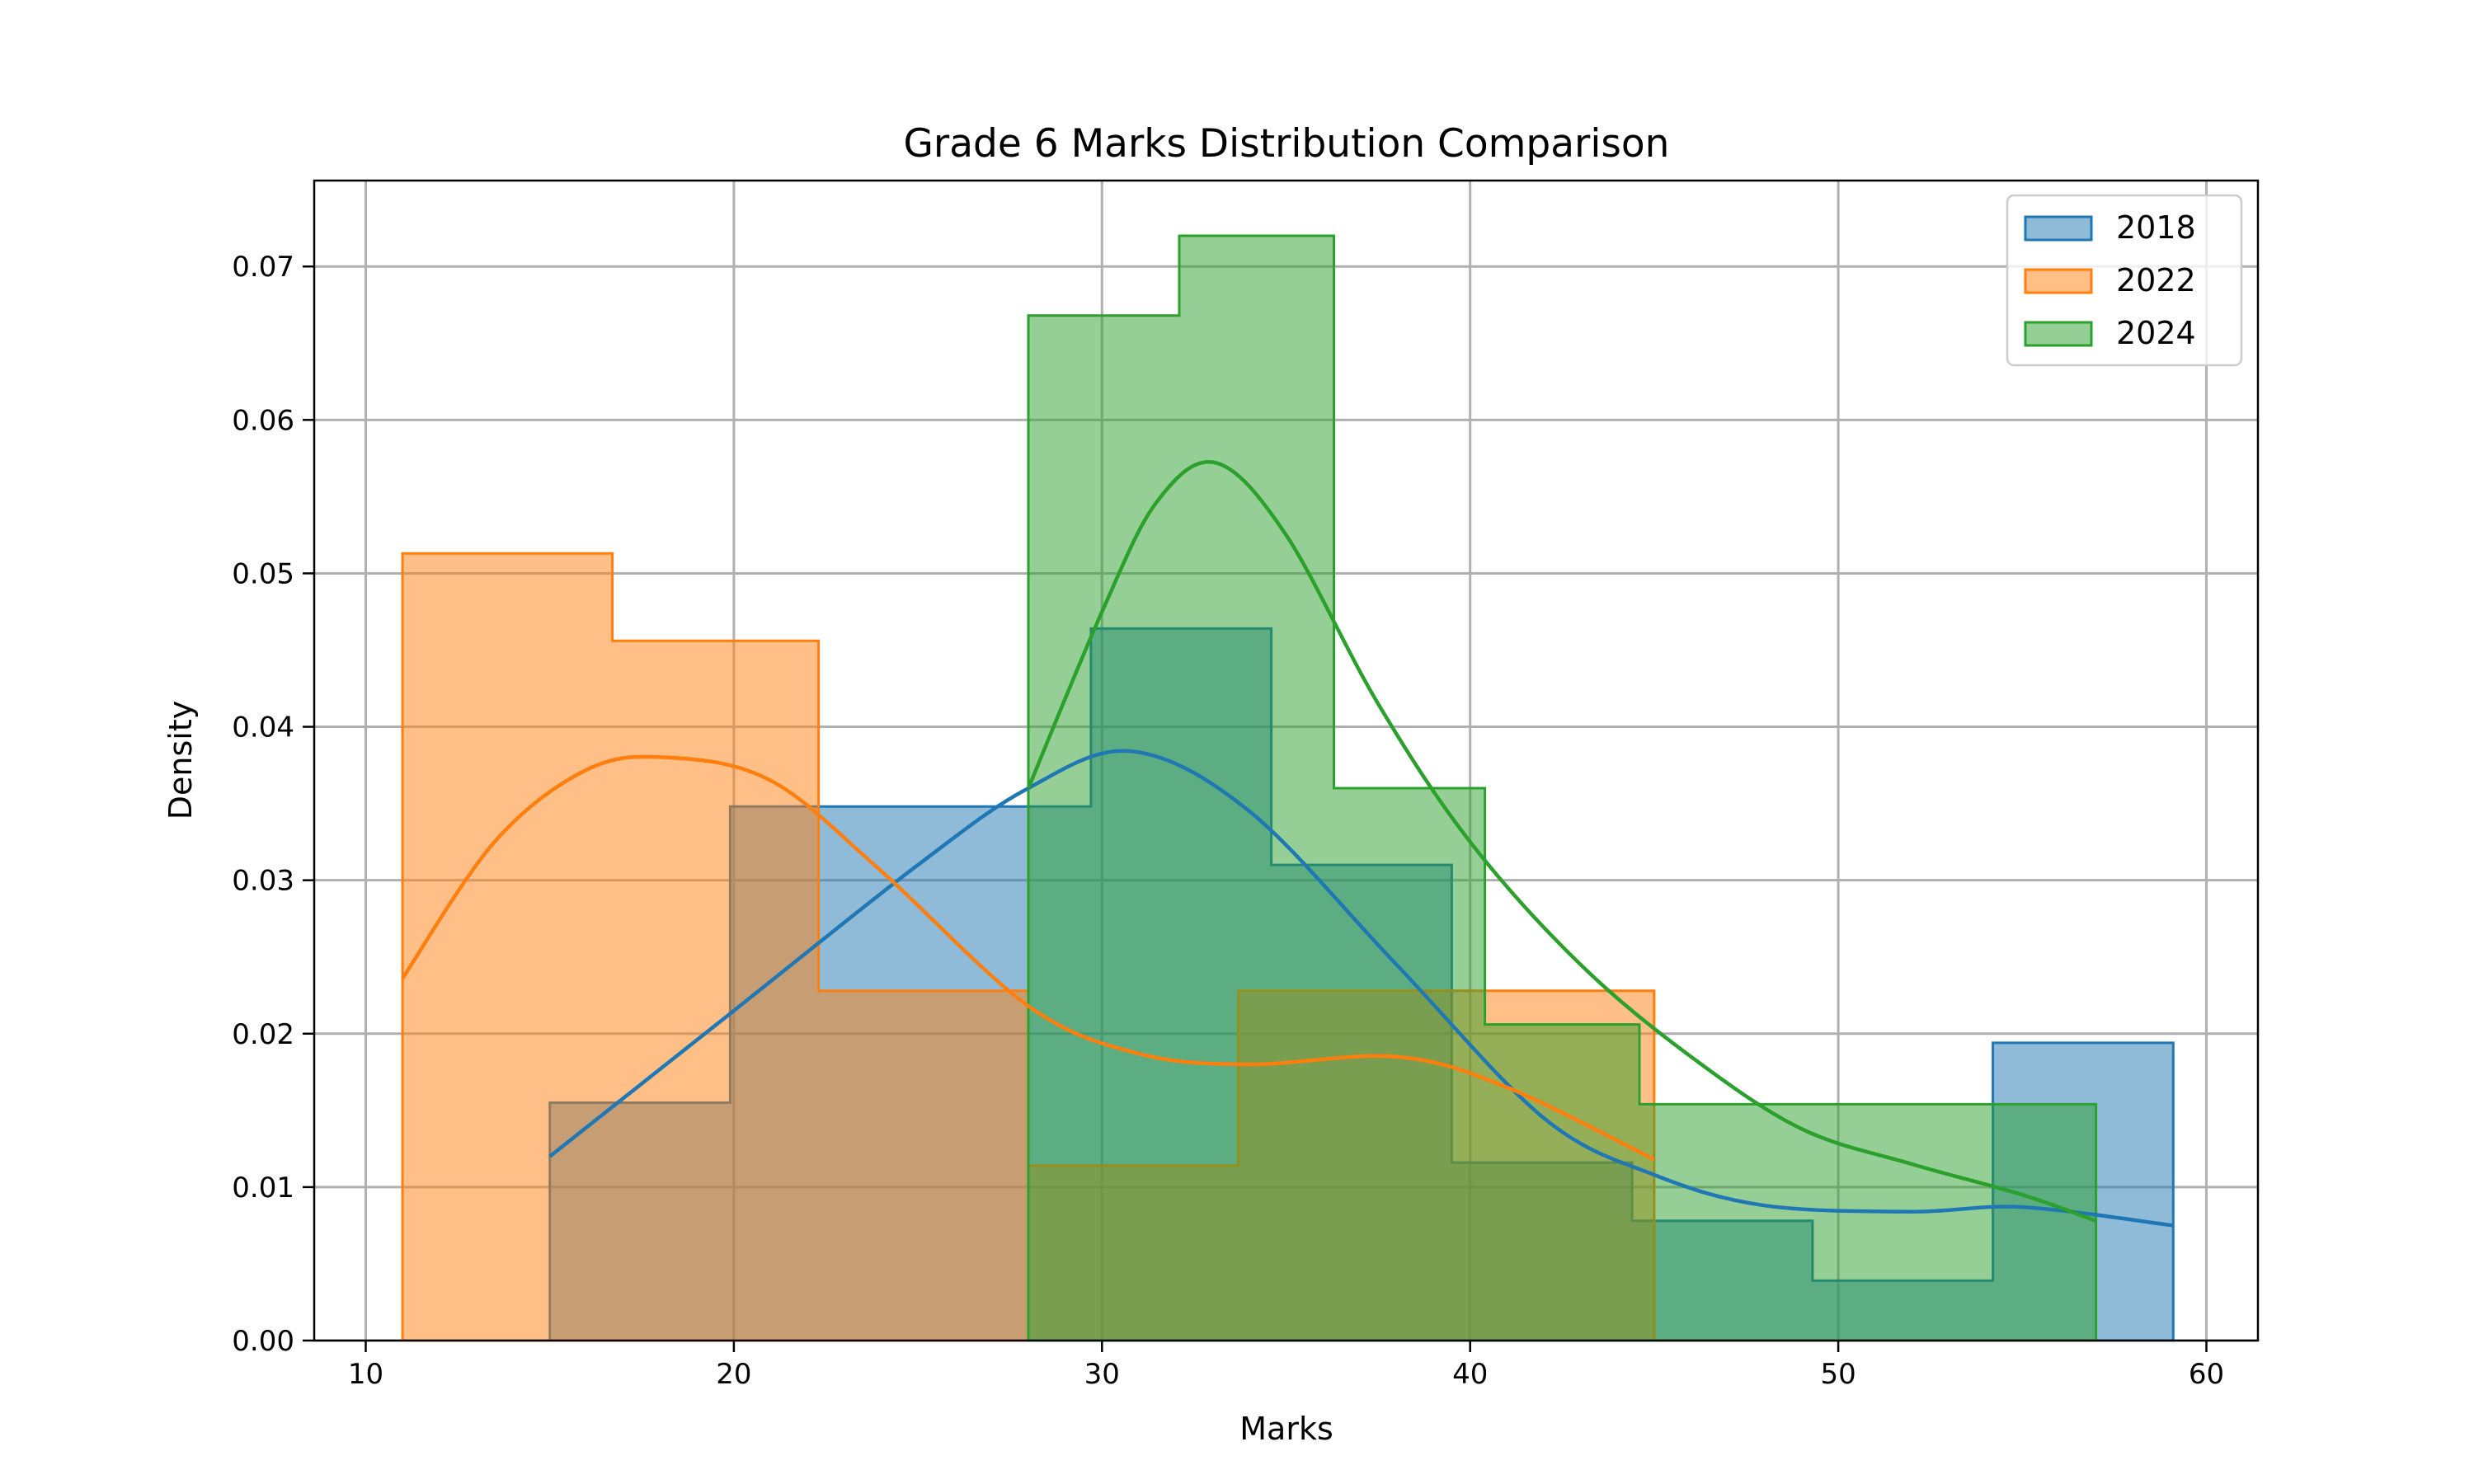  I want to click on y-axis-label: Density, so click(180, 760).